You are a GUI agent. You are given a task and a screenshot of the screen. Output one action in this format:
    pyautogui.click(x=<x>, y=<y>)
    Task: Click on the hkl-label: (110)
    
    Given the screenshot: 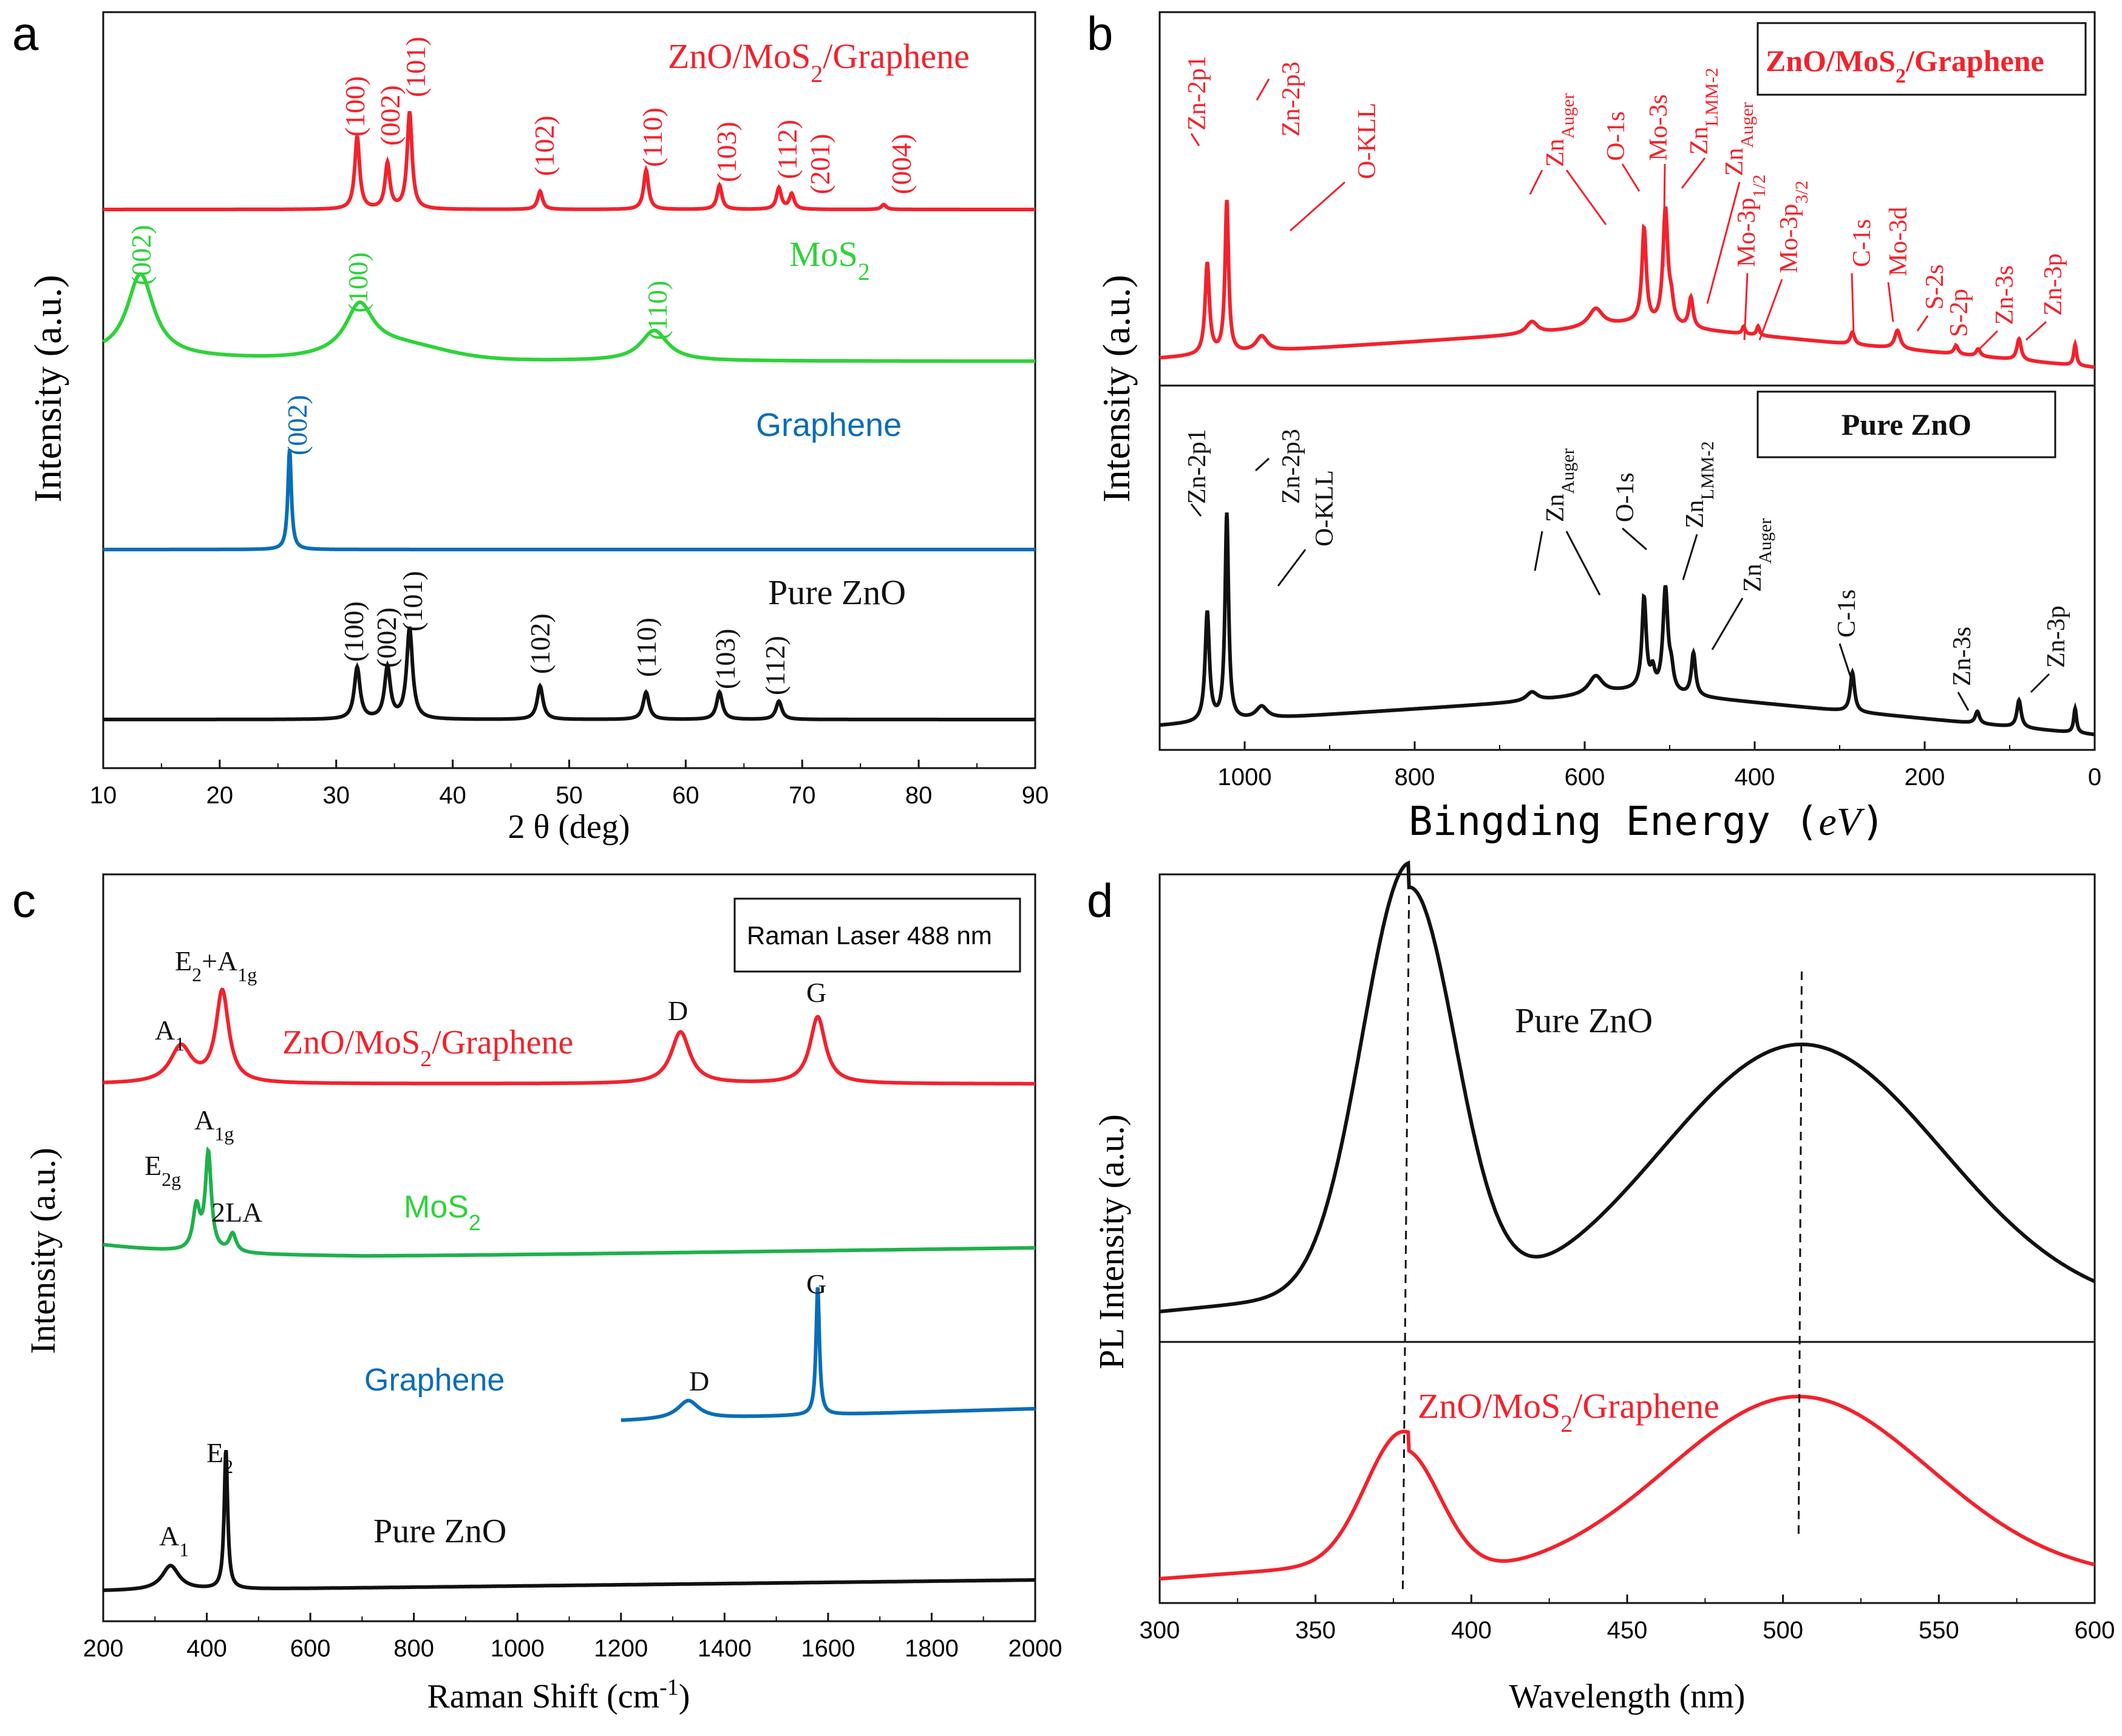 What is the action you would take?
    pyautogui.click(x=646, y=647)
    